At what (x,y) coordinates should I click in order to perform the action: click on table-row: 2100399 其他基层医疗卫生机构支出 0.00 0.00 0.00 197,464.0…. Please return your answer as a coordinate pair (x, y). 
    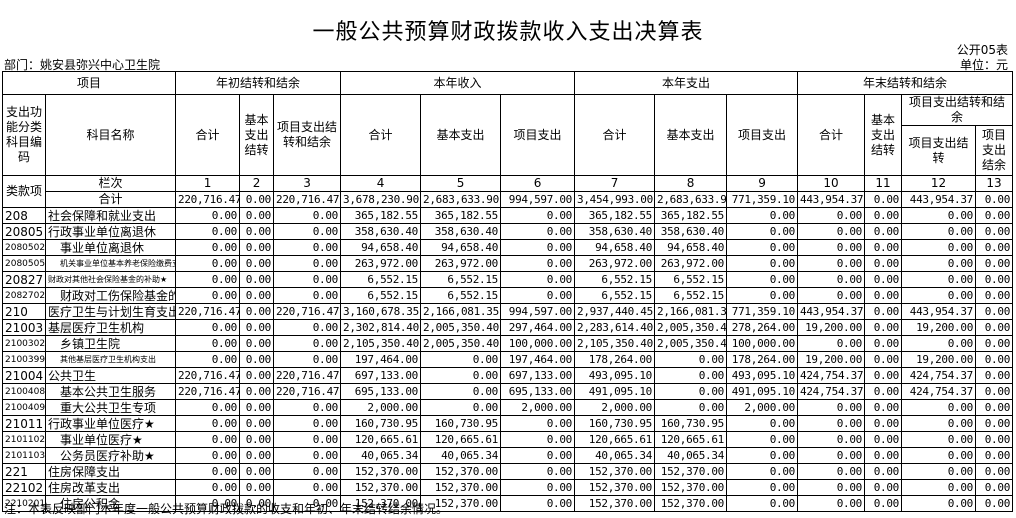
    Looking at the image, I should click on (508, 359).